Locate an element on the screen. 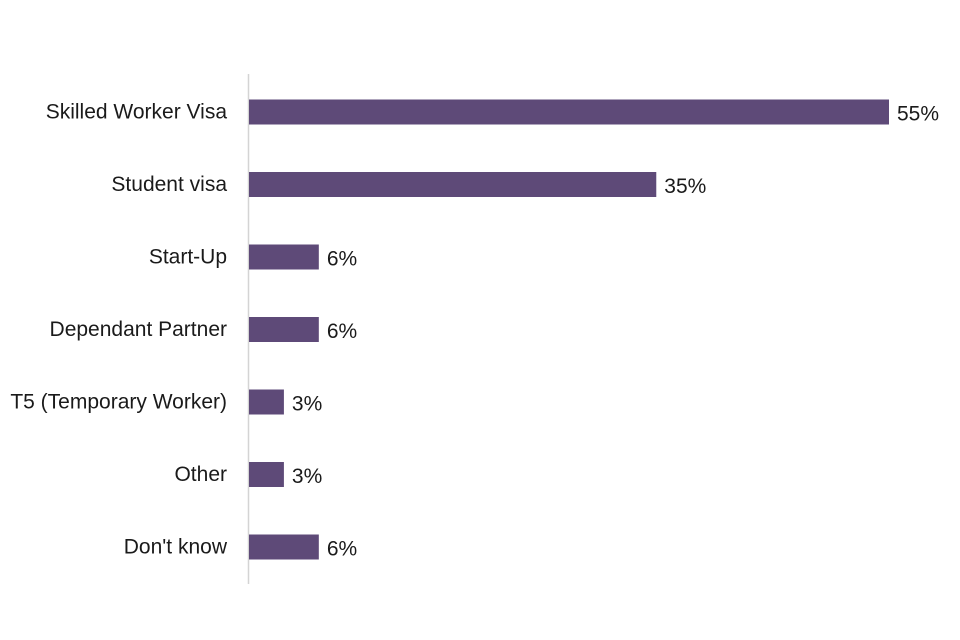 Image resolution: width=960 pixels, height=640 pixels. category-label-5: Other is located at coordinates (200, 474).